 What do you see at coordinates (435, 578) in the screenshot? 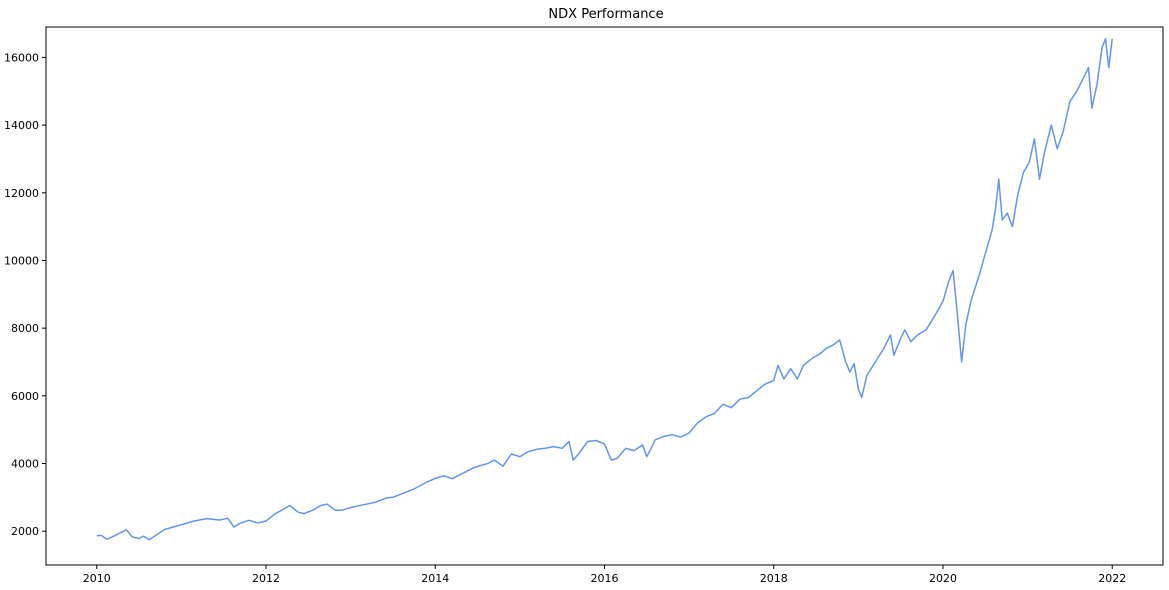
I see `x-tick-label: 2014` at bounding box center [435, 578].